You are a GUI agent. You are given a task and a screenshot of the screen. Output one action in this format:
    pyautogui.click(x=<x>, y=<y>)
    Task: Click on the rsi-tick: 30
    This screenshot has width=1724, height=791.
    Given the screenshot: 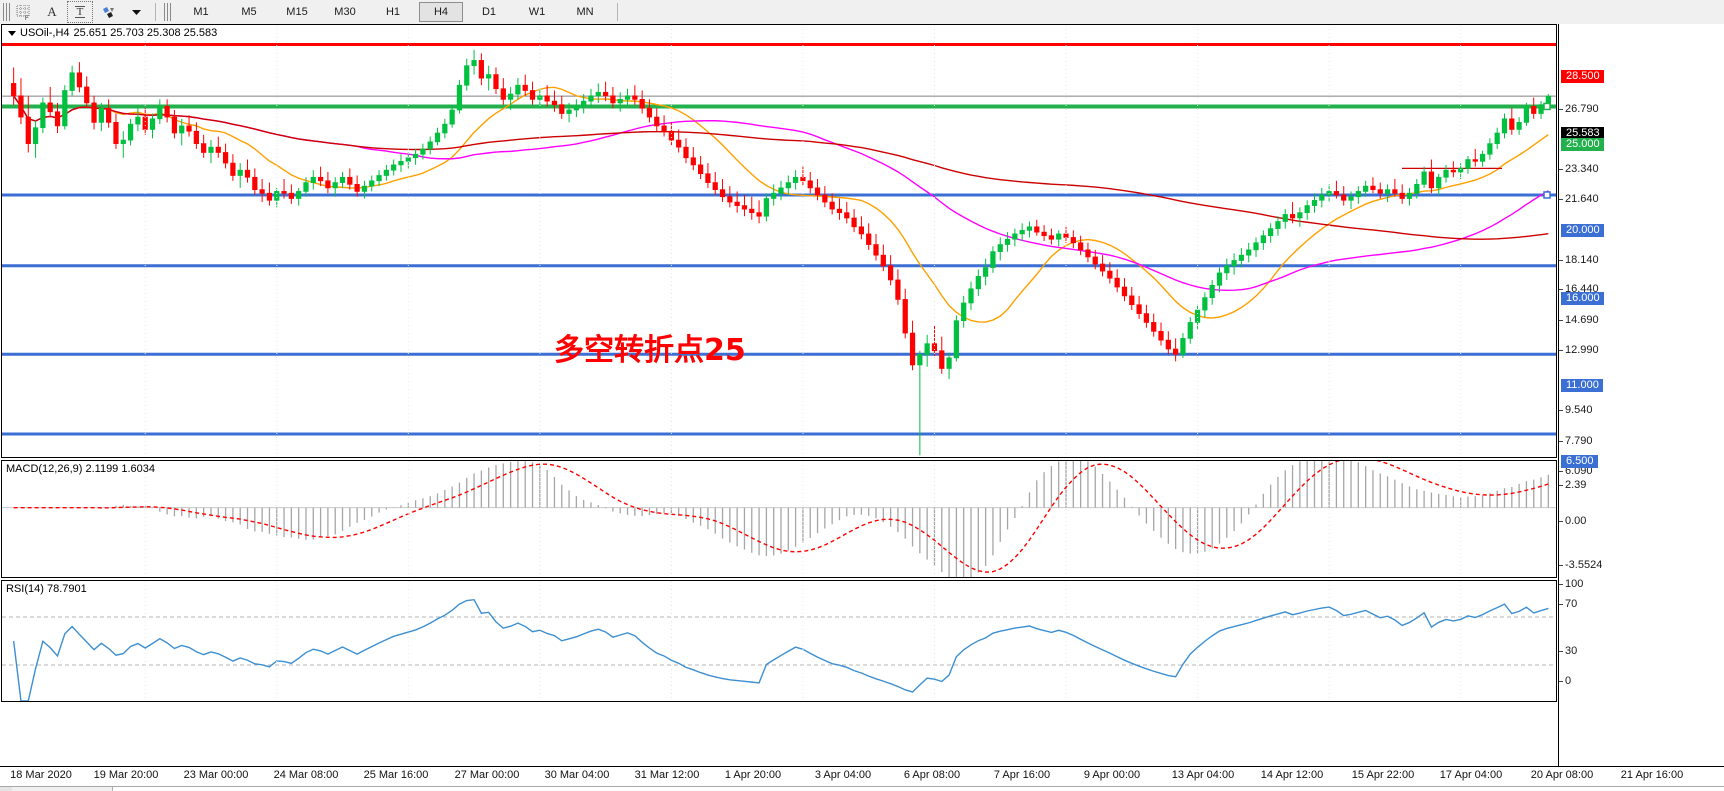 What is the action you would take?
    pyautogui.click(x=1568, y=651)
    